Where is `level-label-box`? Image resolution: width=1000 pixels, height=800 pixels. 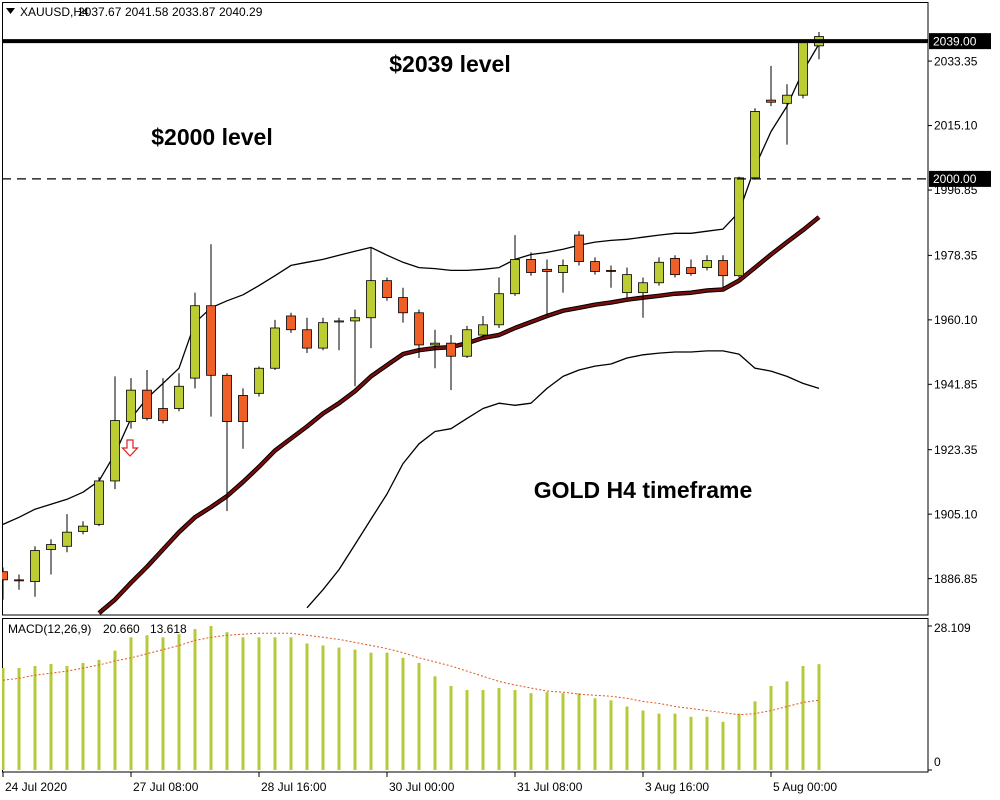
level-label-box is located at coordinates (960, 178).